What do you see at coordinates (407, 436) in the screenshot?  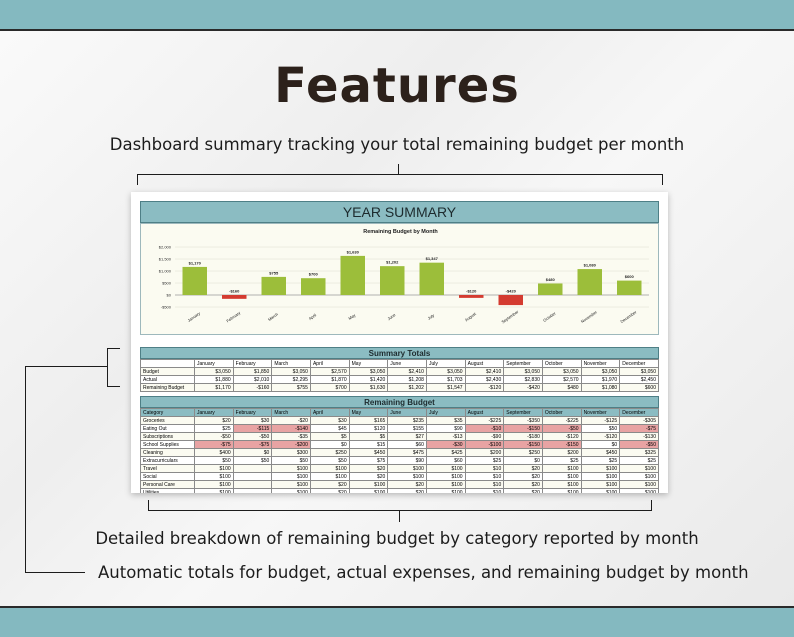 I see `table-cell: $27` at bounding box center [407, 436].